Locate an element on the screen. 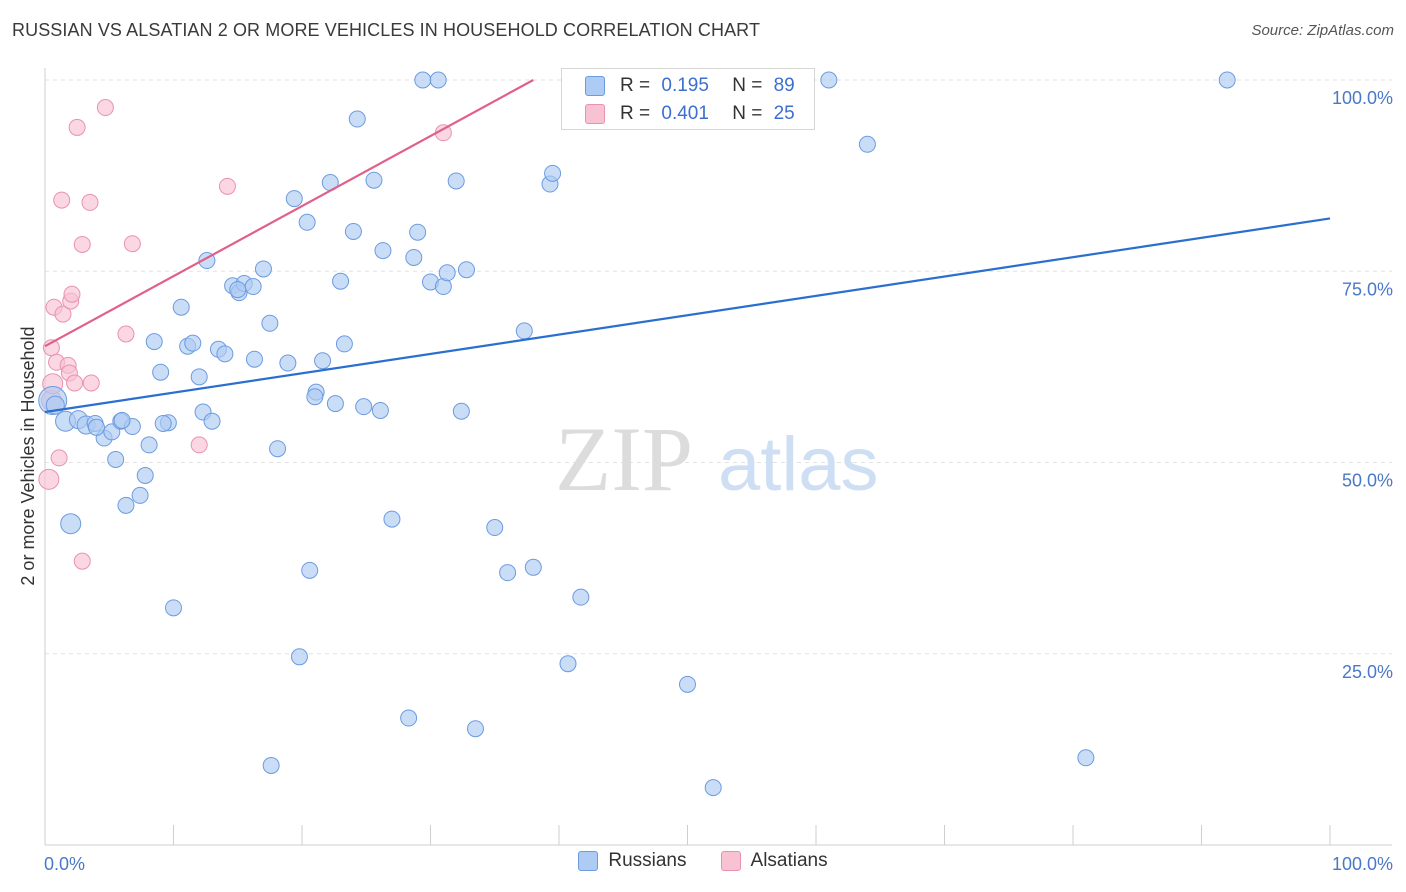 Image resolution: width=1406 pixels, height=892 pixels. alsatians-legend-swatch is located at coordinates (730, 861).